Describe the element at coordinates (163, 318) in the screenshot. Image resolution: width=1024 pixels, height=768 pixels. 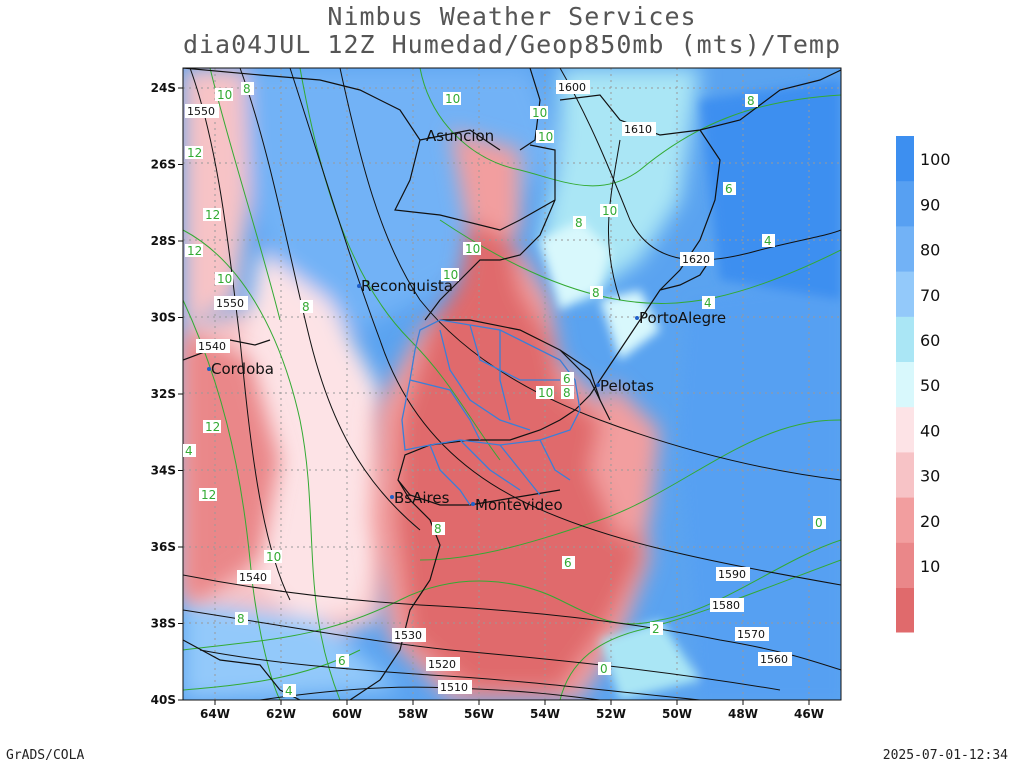
I see `lat-label: 30S` at that location.